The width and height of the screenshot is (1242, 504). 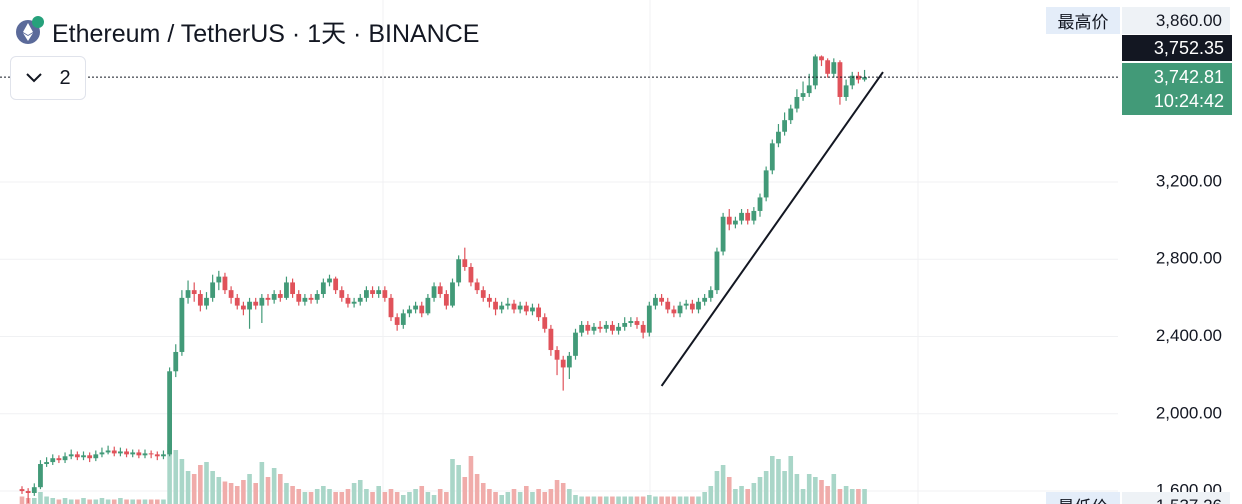 What do you see at coordinates (48, 78) in the screenshot?
I see `indicator-toggle: 2` at bounding box center [48, 78].